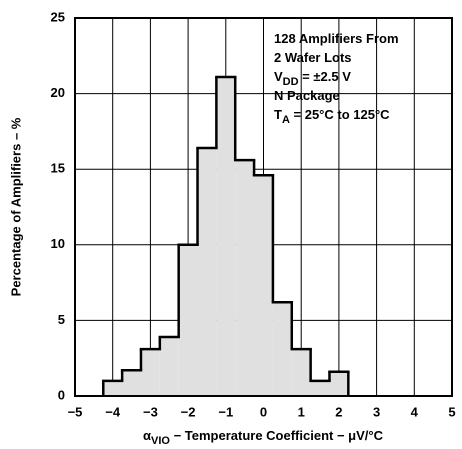 The height and width of the screenshot is (449, 462). What do you see at coordinates (301, 411) in the screenshot?
I see `x-tick-label: 1` at bounding box center [301, 411].